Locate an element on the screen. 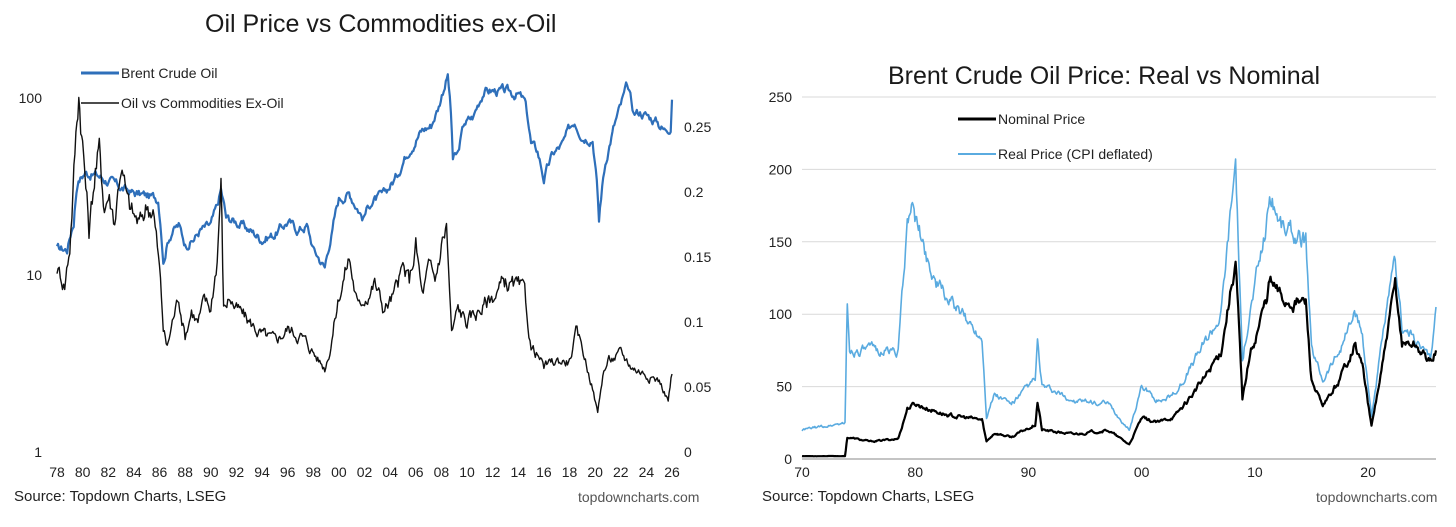 This screenshot has width=1456, height=527. x-tick-label: 70 is located at coordinates (802, 472).